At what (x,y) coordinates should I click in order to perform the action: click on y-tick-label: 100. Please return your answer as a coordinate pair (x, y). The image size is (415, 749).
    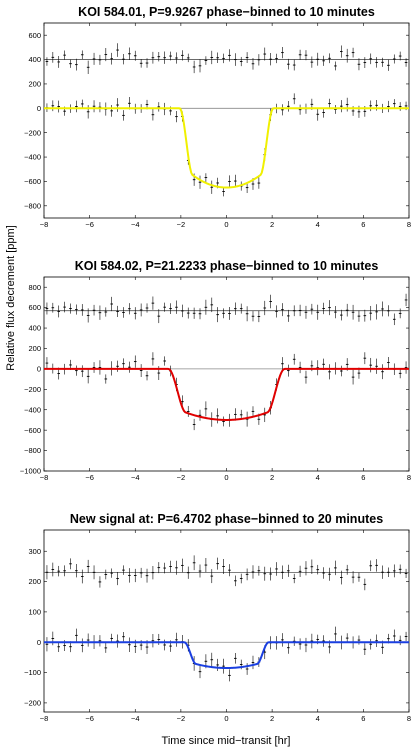
    Looking at the image, I should click on (34, 612).